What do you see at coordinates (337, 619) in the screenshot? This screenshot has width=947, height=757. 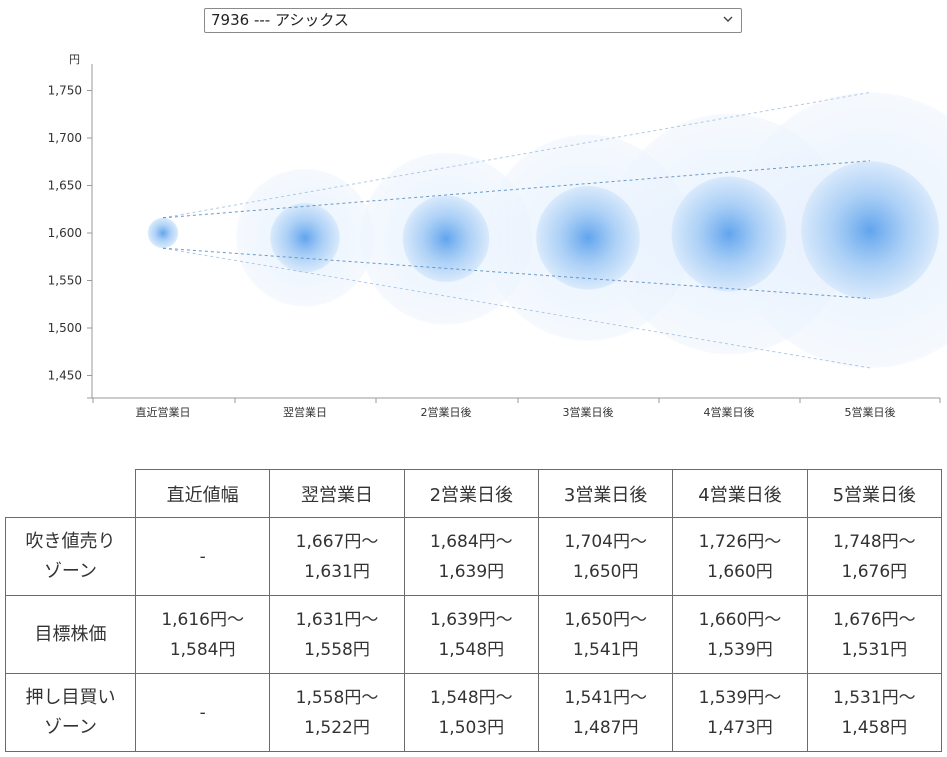 I see `cell-value: 1,631円～` at bounding box center [337, 619].